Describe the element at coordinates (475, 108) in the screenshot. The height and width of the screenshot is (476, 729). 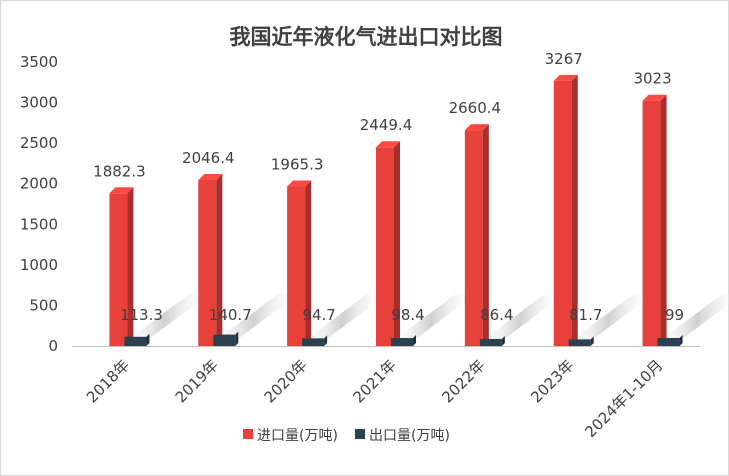
I see `import-value-label: 2660.4` at that location.